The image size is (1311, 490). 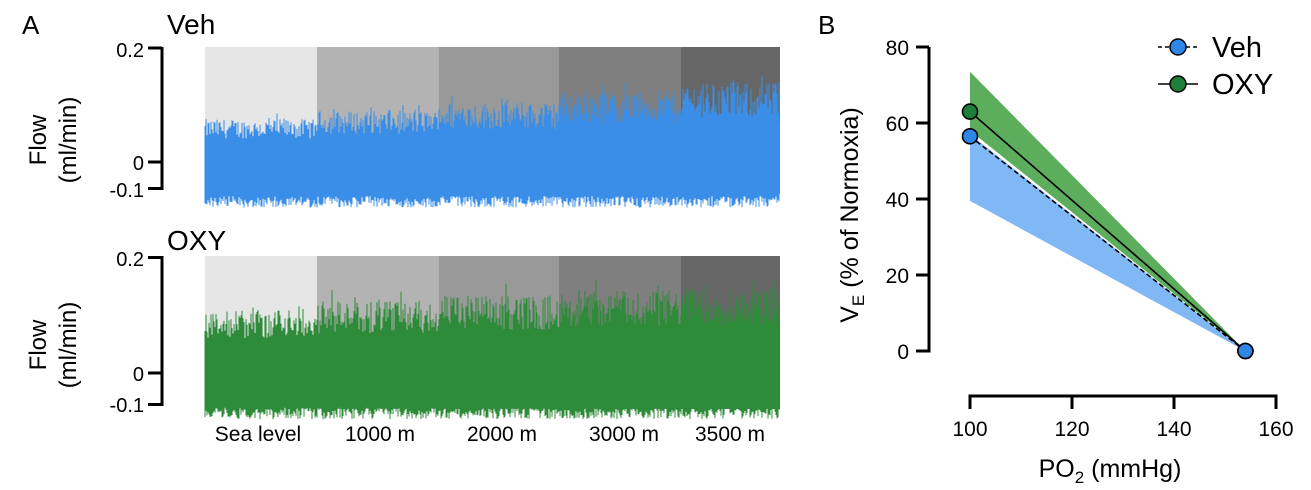 What do you see at coordinates (826, 25) in the screenshot?
I see `panel-b-letter: B` at bounding box center [826, 25].